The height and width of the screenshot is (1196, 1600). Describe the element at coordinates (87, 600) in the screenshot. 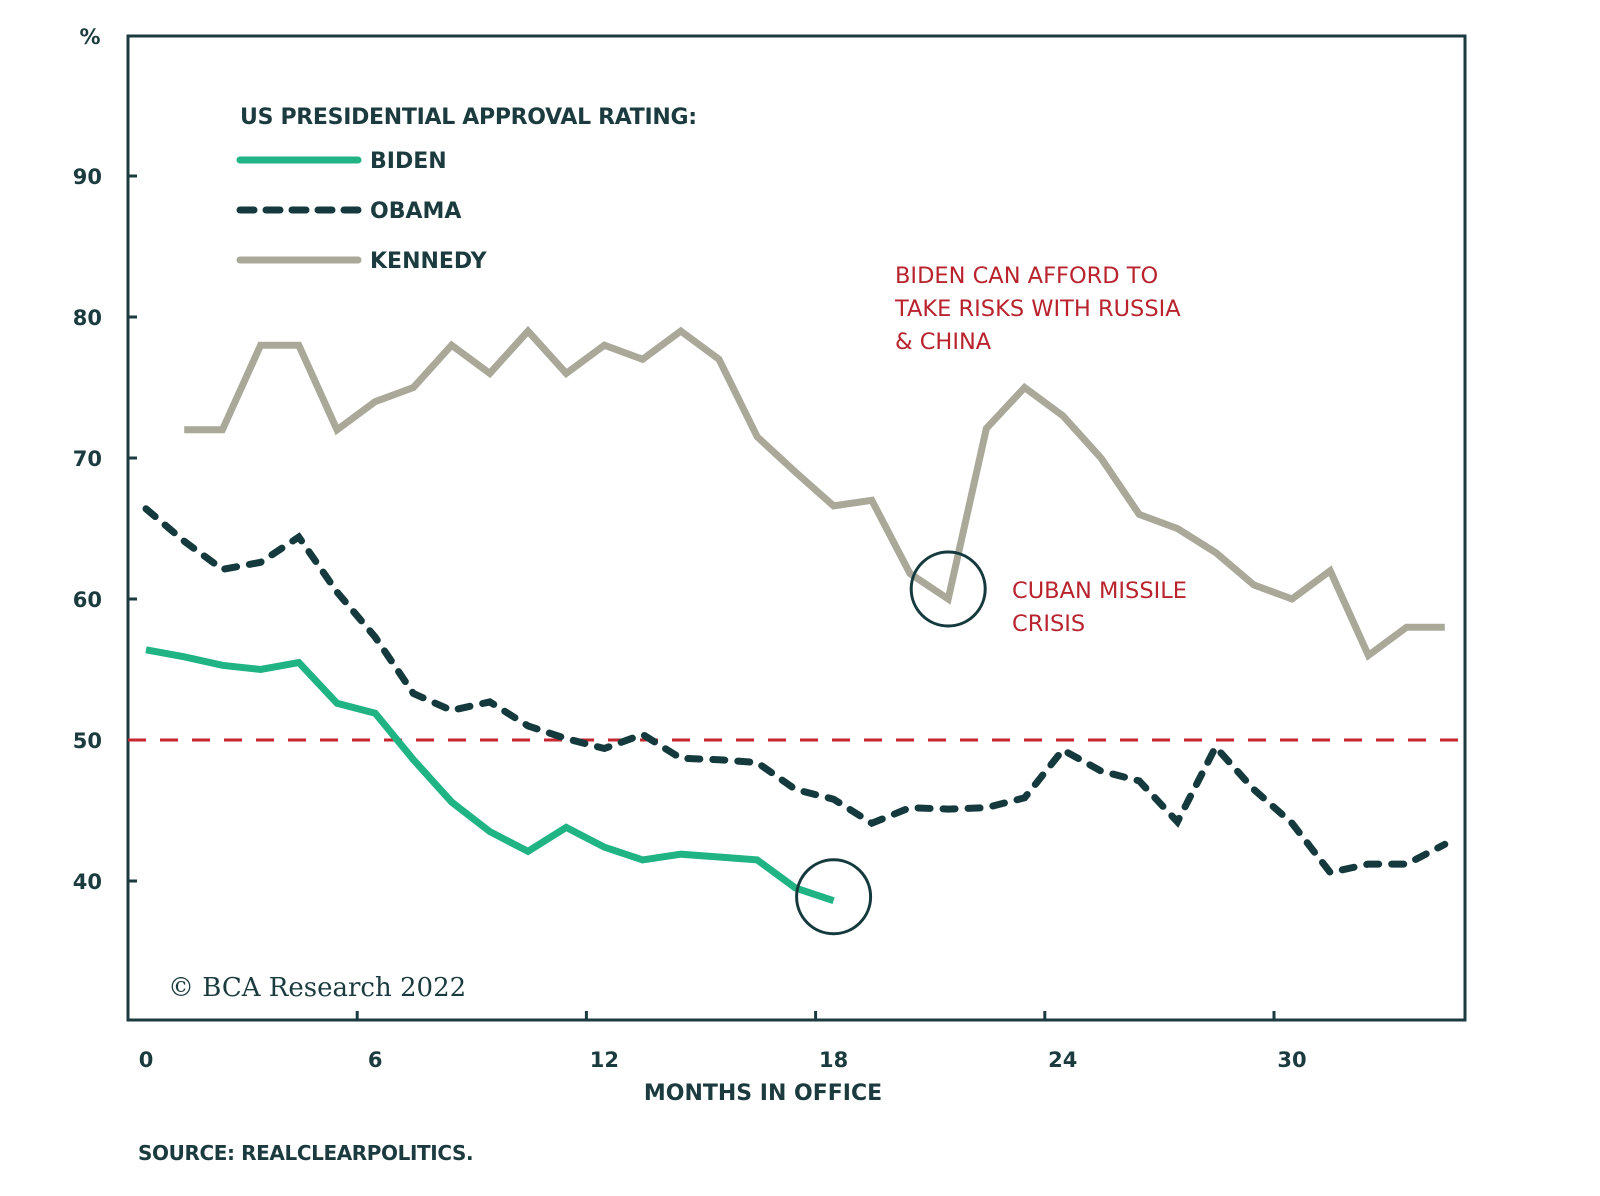

I see `y-tick-label: 60` at that location.